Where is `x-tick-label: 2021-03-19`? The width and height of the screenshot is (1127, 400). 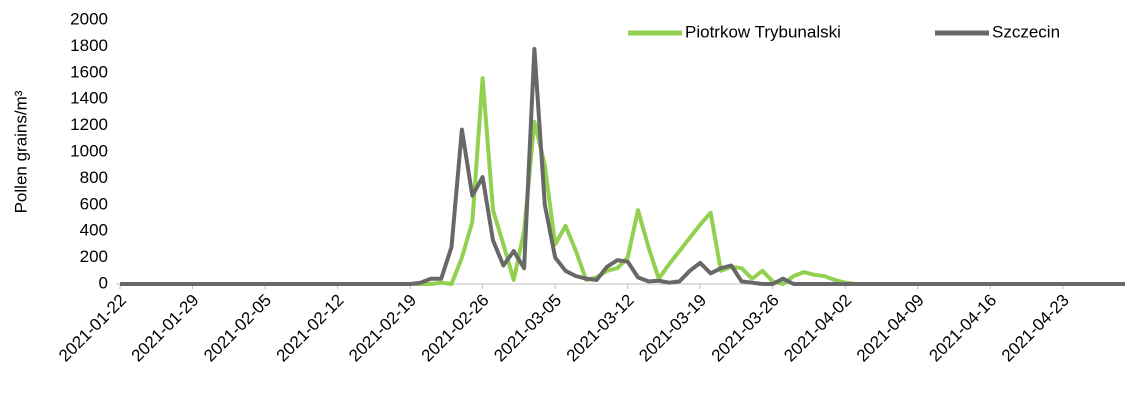
x-tick-label: 2021-03-19 is located at coordinates (672, 328).